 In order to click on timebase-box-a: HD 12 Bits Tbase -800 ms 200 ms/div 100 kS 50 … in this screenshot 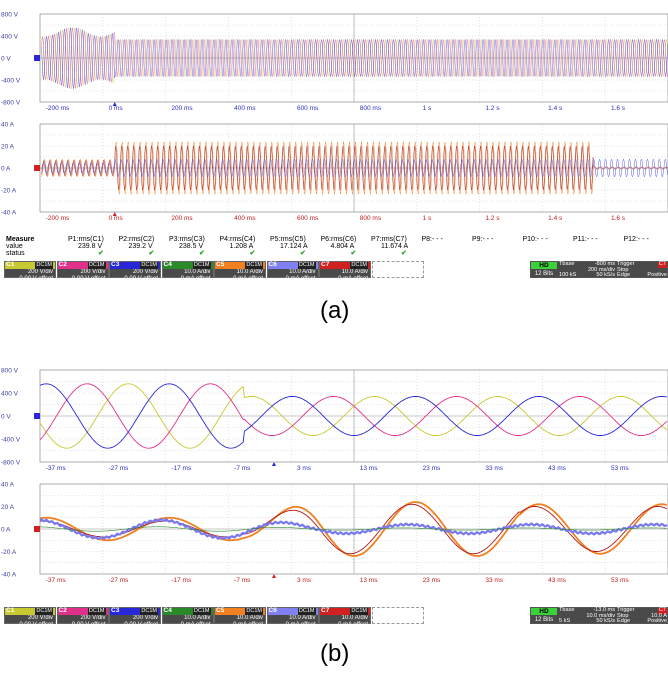, I will do `click(599, 269)`.